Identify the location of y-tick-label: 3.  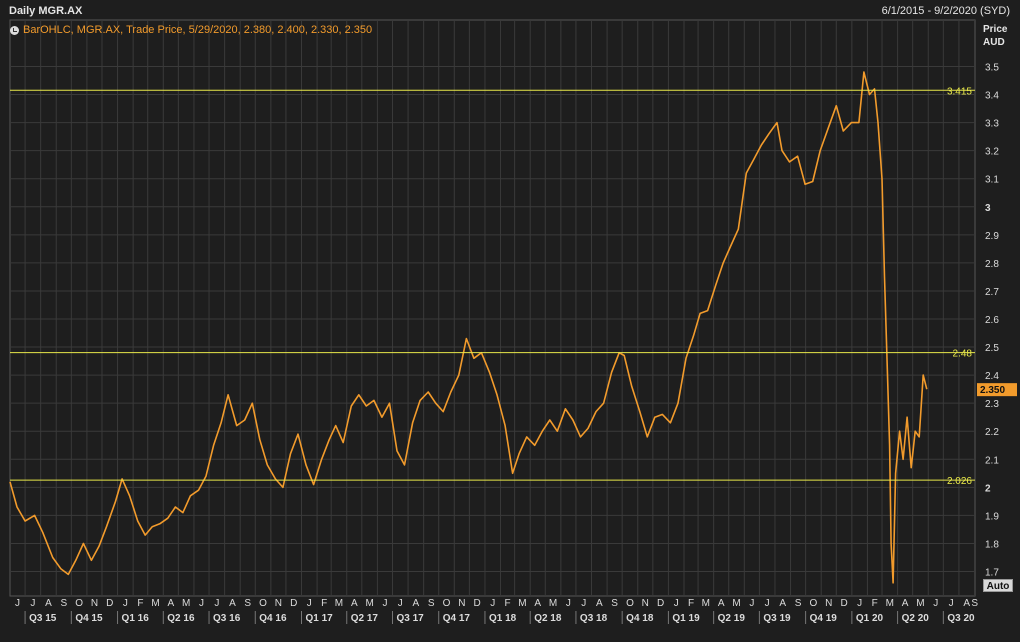
(988, 208).